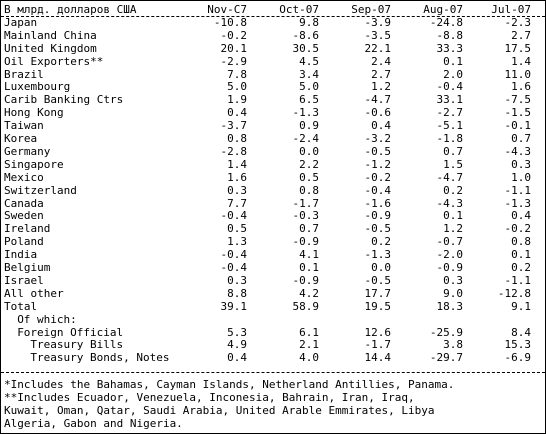  I want to click on cell: -8.6, so click(306, 35).